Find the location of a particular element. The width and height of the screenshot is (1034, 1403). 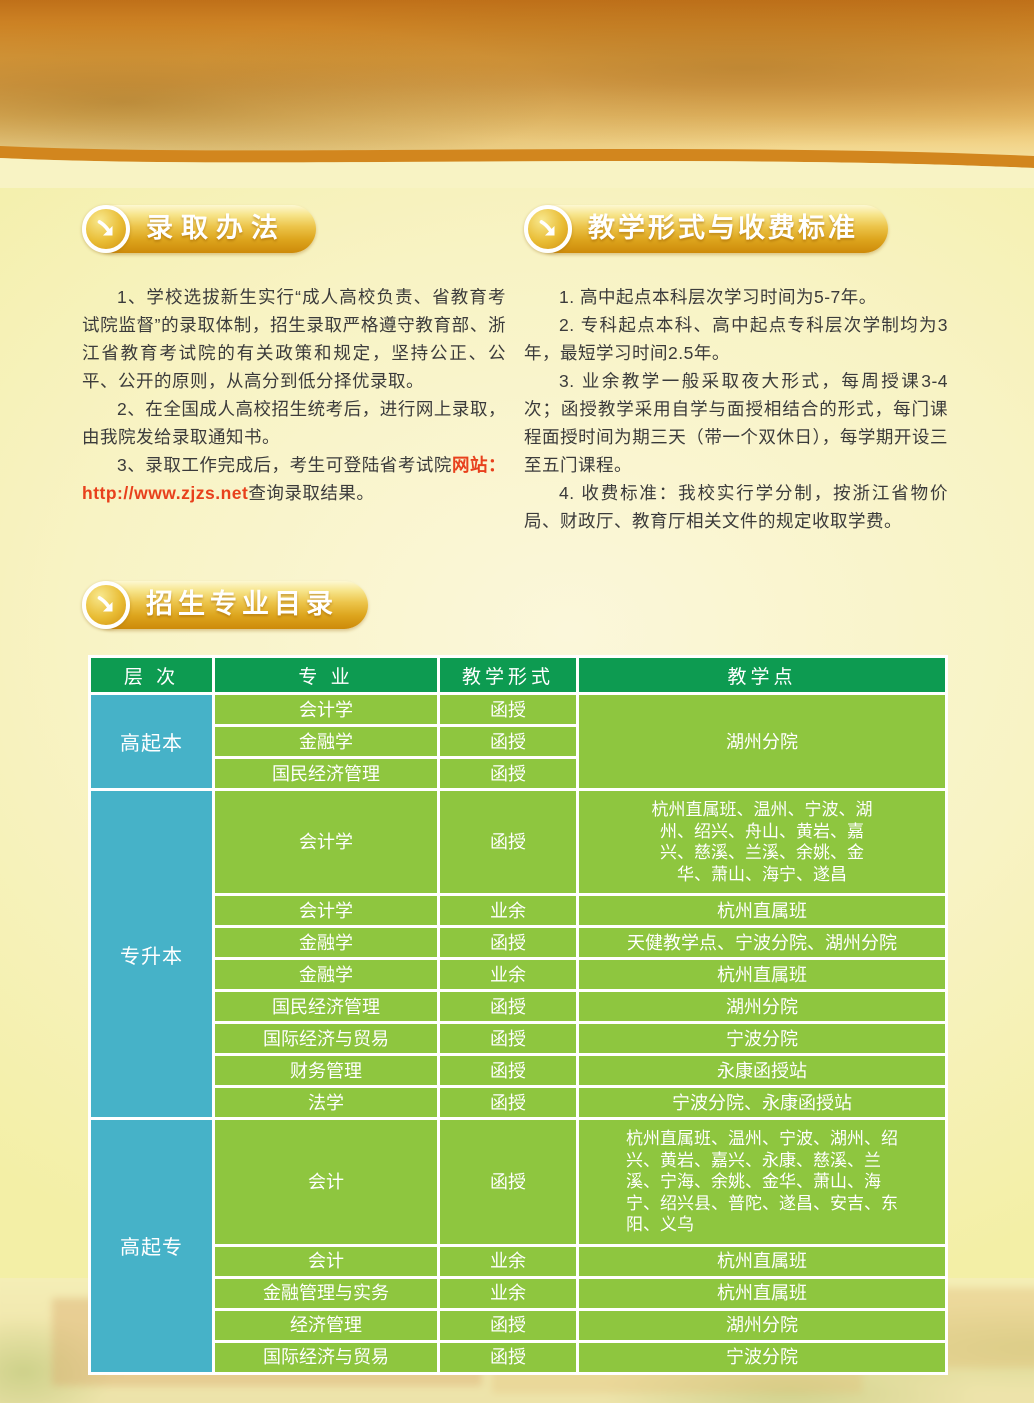

col-header-location: 教学点 is located at coordinates (762, 675).